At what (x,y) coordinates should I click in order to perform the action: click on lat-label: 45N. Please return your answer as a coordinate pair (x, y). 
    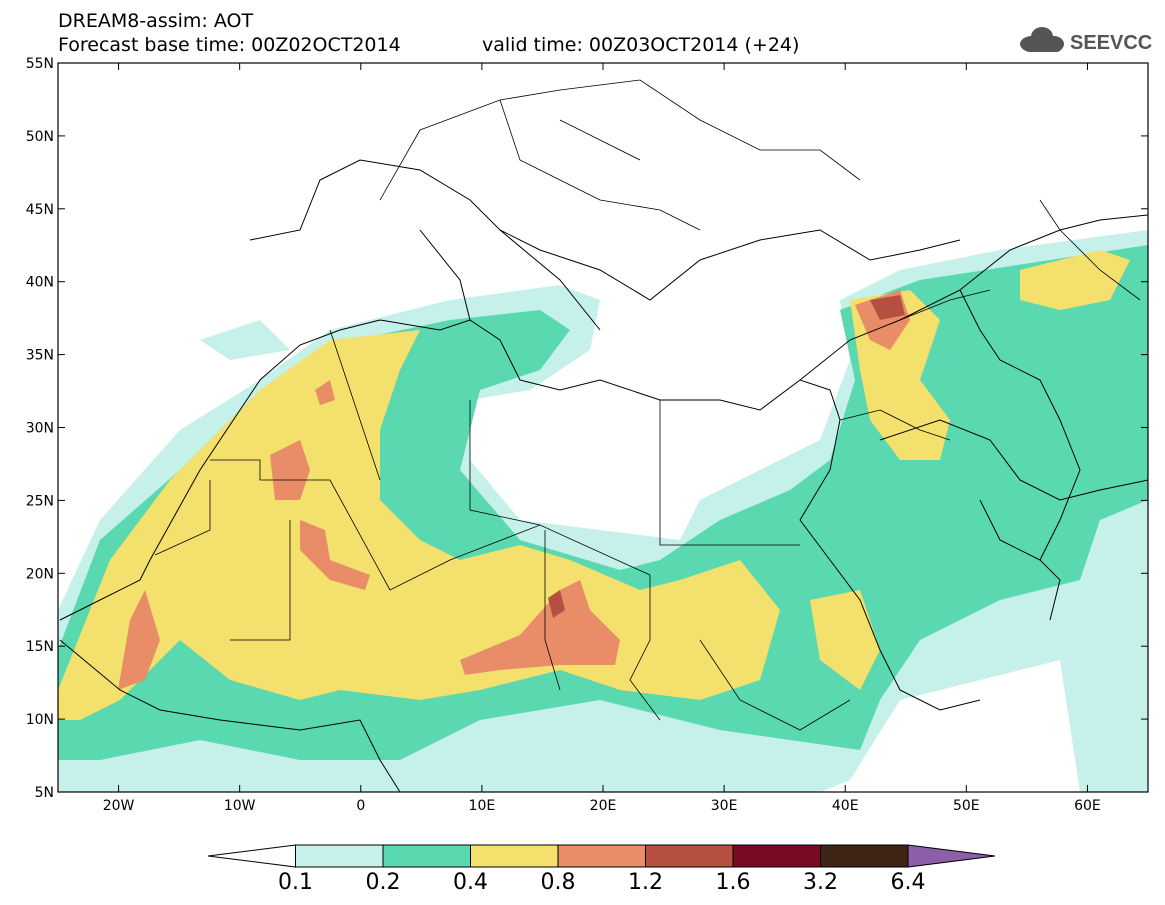
    Looking at the image, I should click on (40, 210).